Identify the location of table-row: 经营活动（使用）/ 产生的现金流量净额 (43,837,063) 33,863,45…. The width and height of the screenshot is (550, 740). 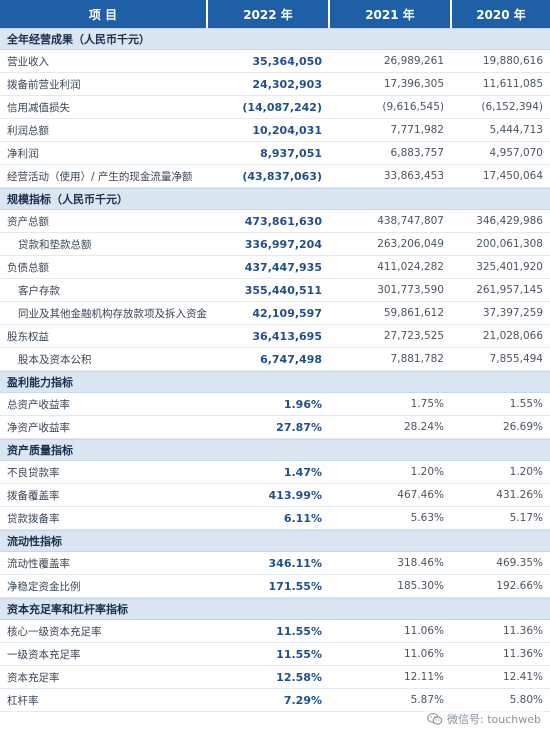
(275, 176).